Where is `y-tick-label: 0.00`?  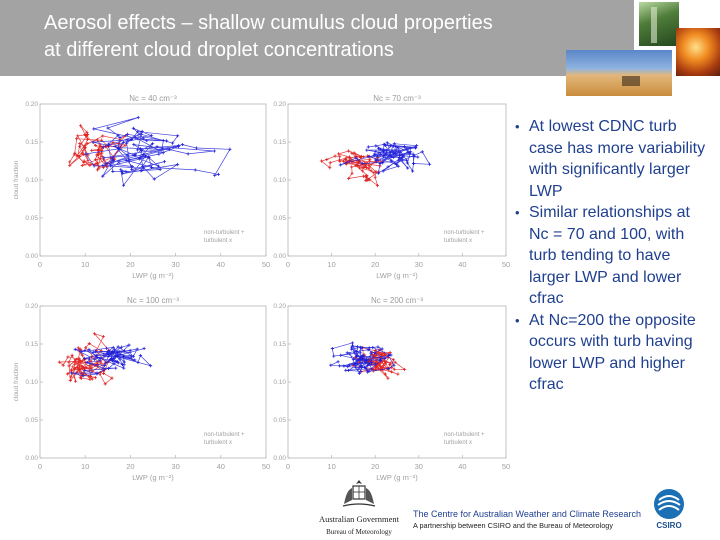 y-tick-label: 0.00 is located at coordinates (279, 458).